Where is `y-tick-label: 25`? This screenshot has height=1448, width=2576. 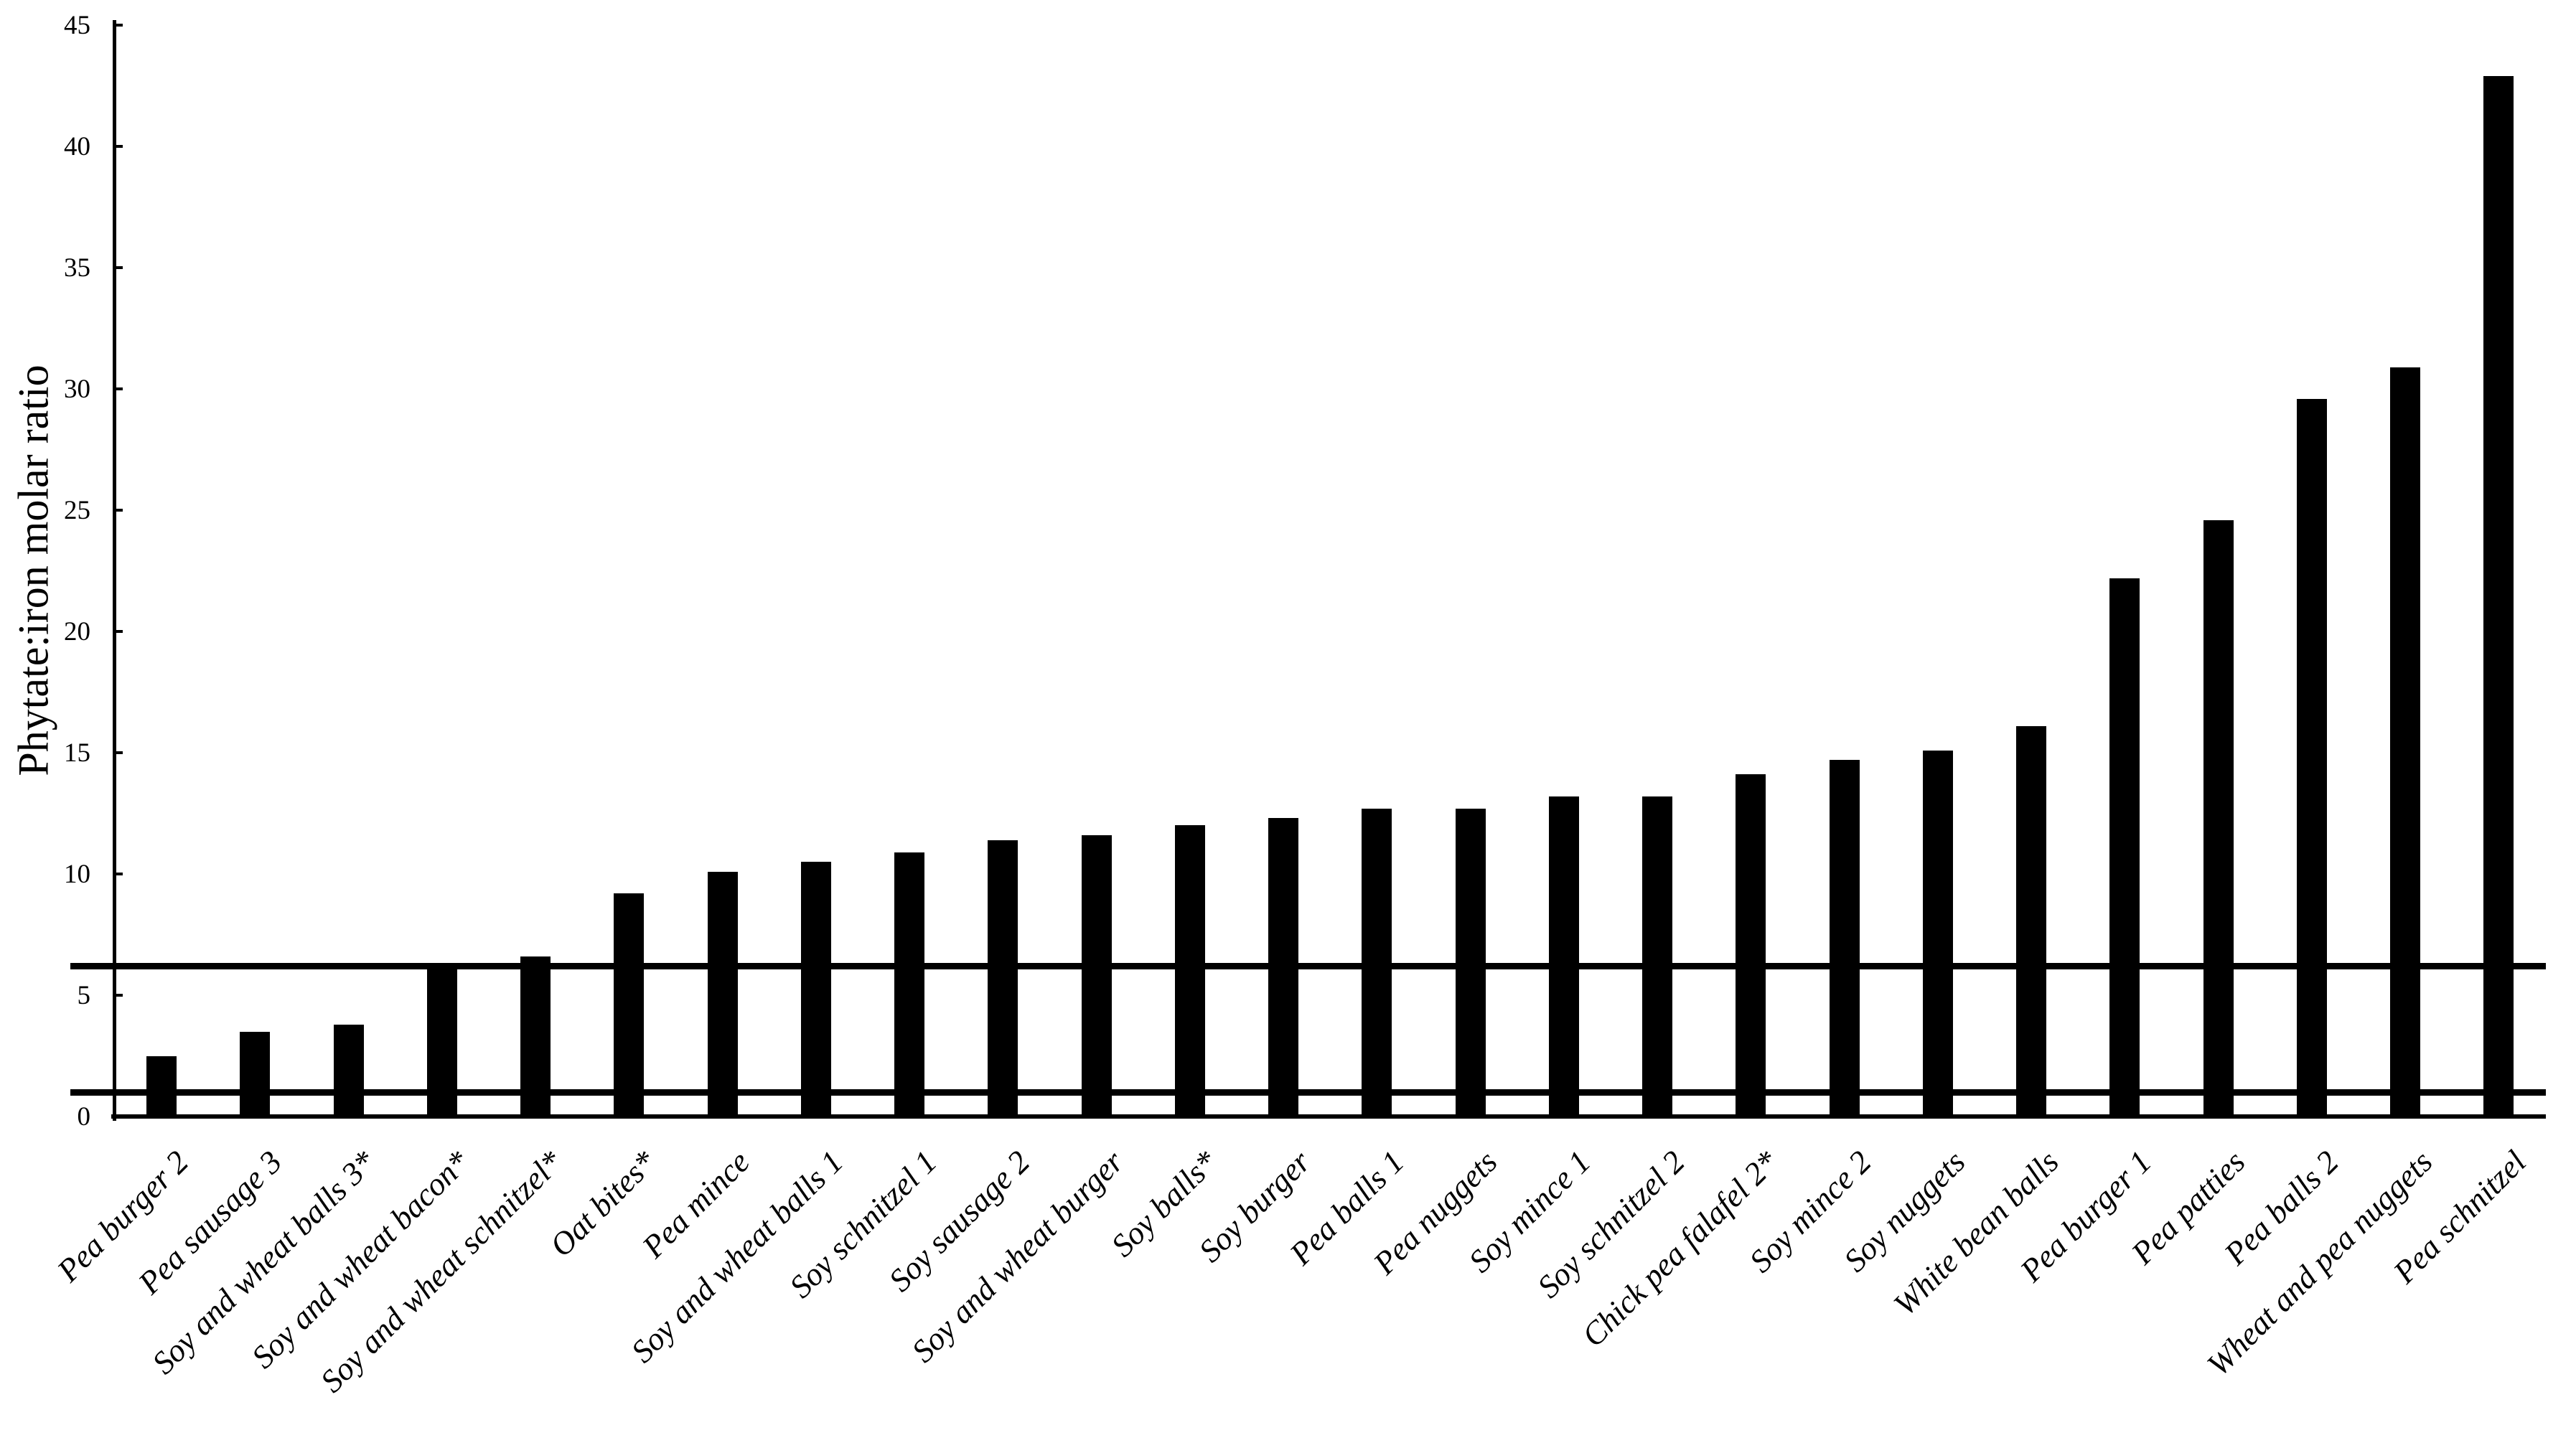
y-tick-label: 25 is located at coordinates (77, 510).